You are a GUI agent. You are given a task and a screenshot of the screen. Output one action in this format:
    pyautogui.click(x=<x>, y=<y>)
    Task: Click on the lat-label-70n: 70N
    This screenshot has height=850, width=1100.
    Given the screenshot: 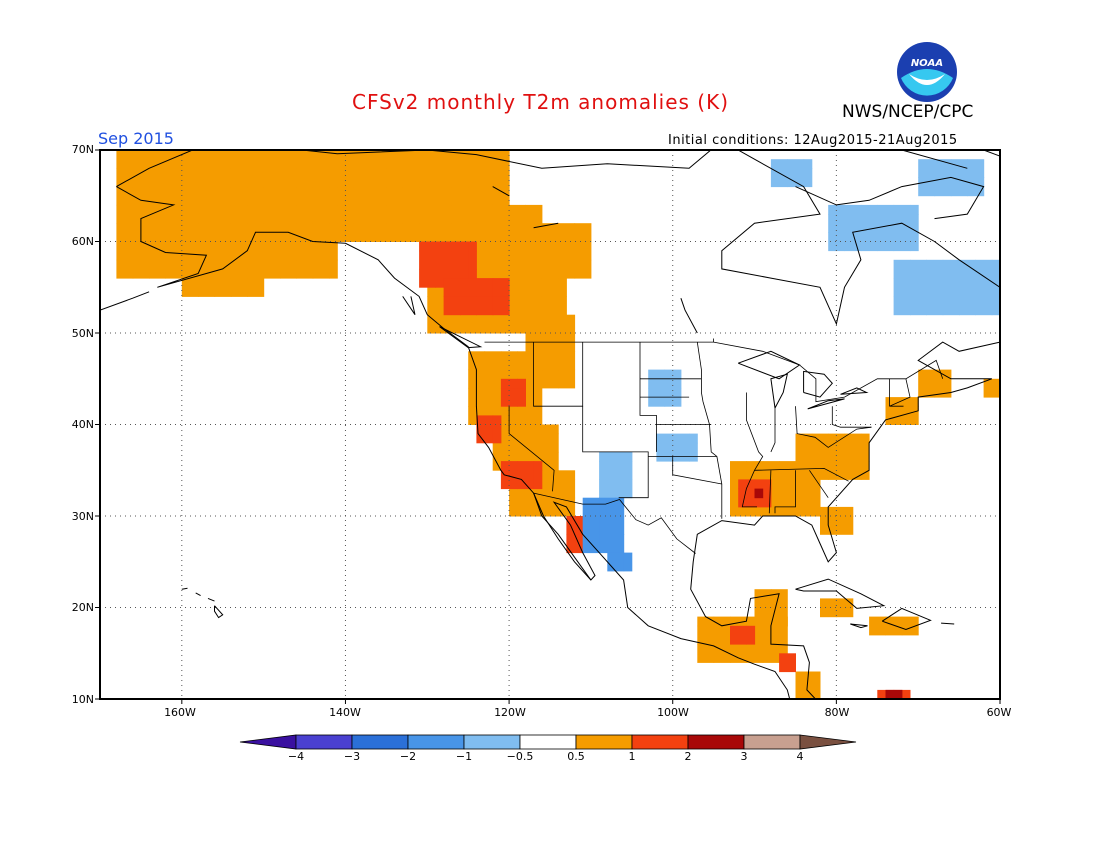 What is the action you would take?
    pyautogui.click(x=82, y=149)
    